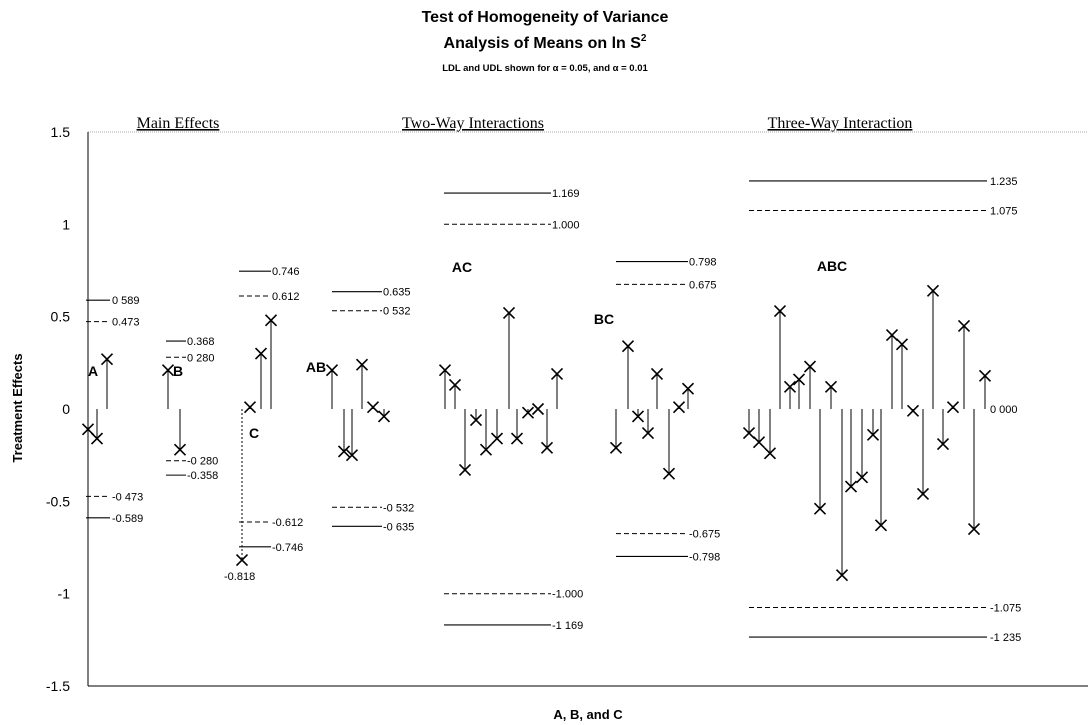 The height and width of the screenshot is (725, 1091). What do you see at coordinates (58, 686) in the screenshot?
I see `y-tick-label: -1.5` at bounding box center [58, 686].